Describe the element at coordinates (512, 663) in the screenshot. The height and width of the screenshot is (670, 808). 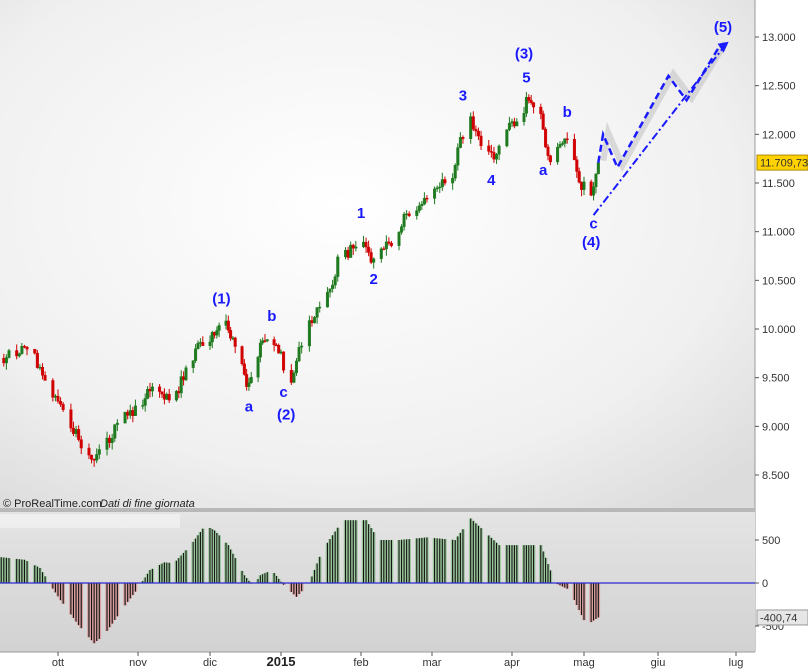
I see `time-tick-label: apr` at that location.